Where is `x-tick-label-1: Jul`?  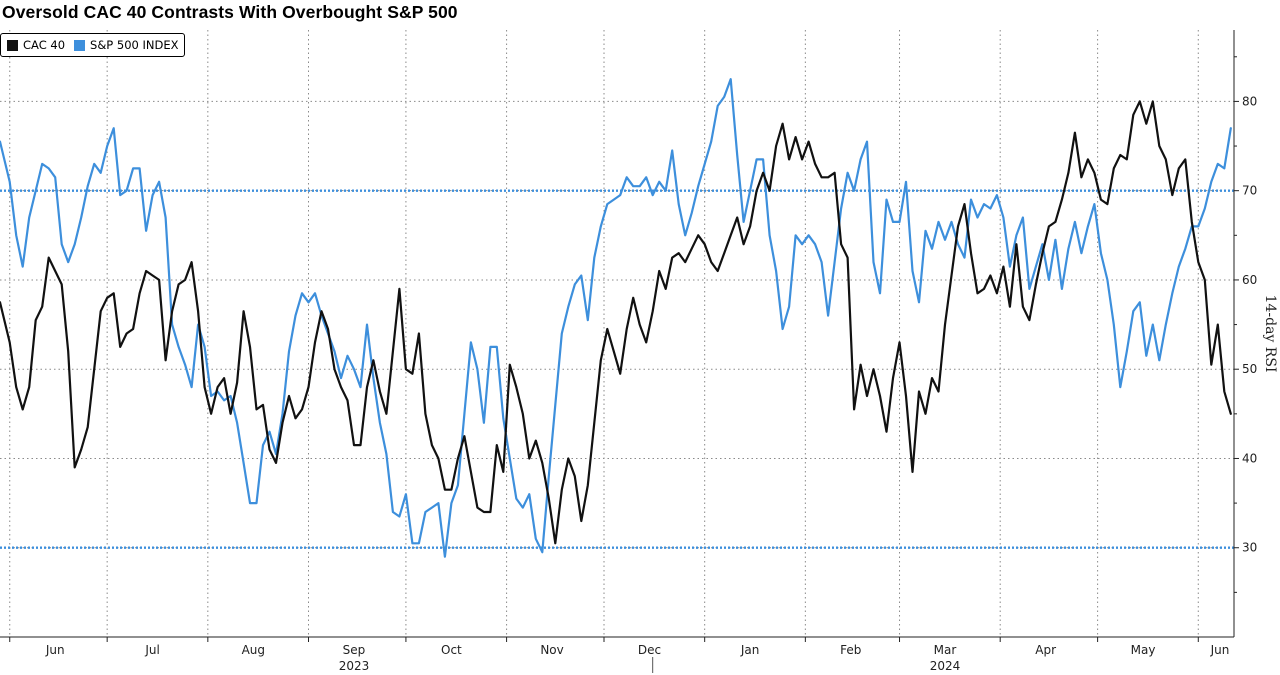 x-tick-label-1: Jul is located at coordinates (151, 650).